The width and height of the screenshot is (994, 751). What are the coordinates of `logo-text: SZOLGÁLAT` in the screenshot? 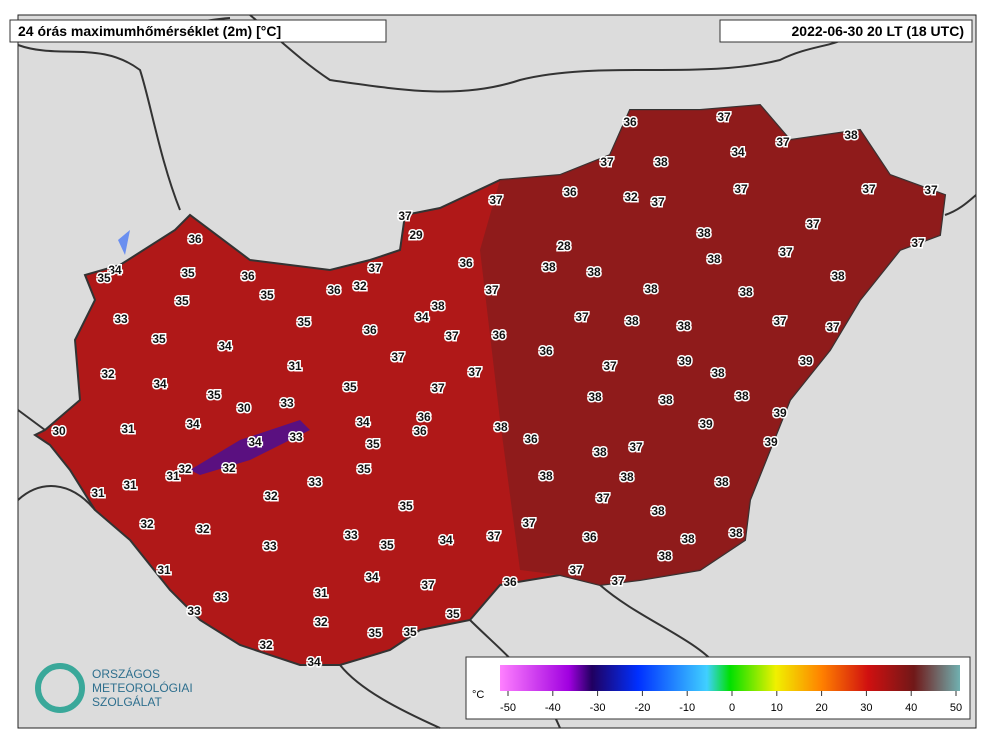 It's located at (127, 701).